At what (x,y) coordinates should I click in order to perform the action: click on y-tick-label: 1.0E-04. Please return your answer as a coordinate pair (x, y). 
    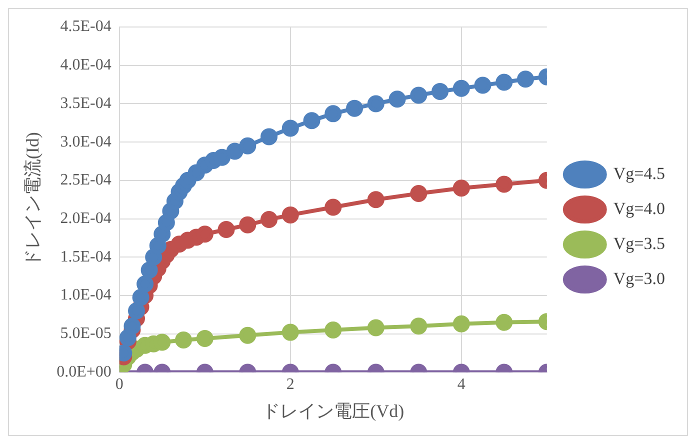
    Looking at the image, I should click on (86, 295).